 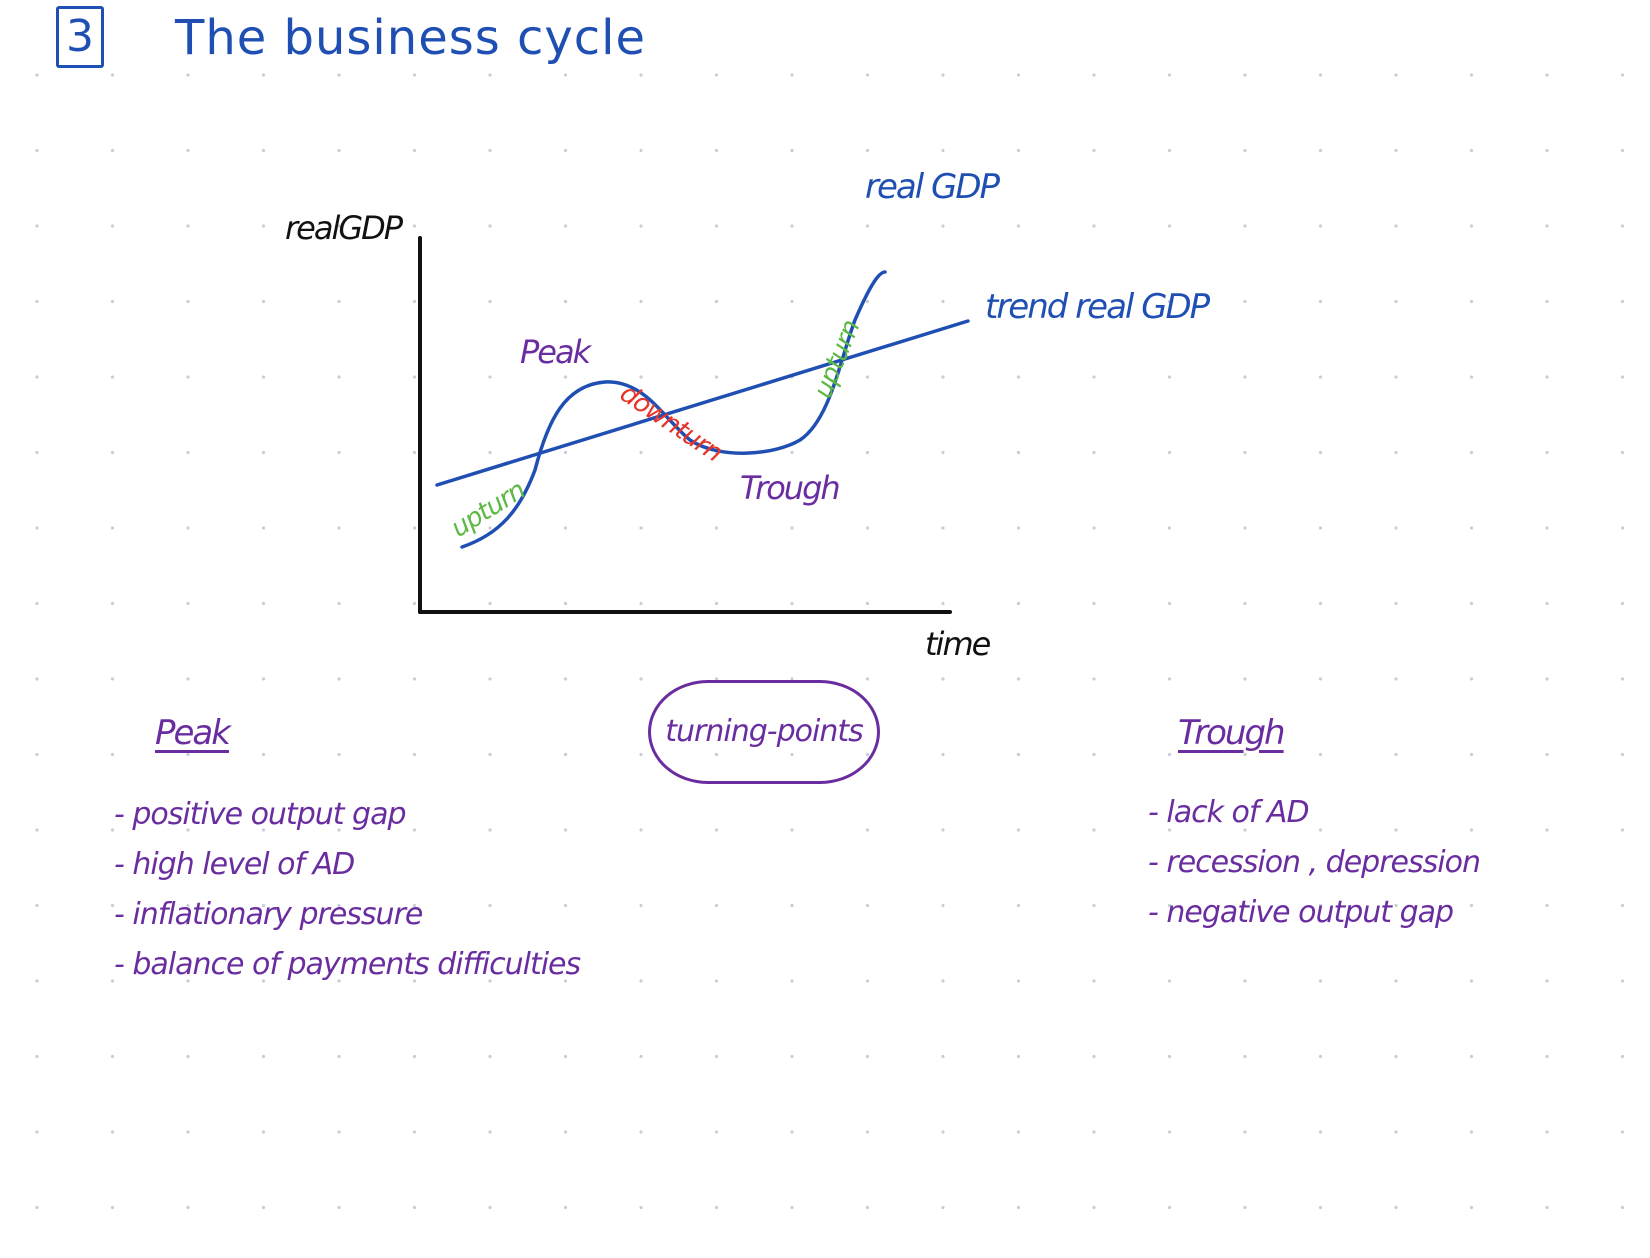 What do you see at coordinates (260, 814) in the screenshot?
I see `note-item: - positive output gap` at bounding box center [260, 814].